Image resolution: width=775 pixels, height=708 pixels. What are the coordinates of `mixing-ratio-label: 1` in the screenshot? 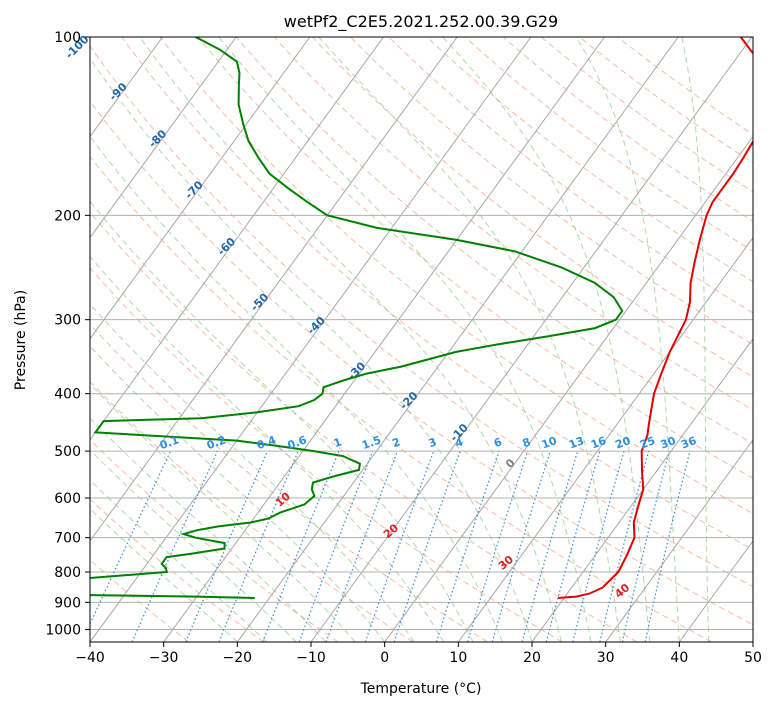 It's located at (338, 442).